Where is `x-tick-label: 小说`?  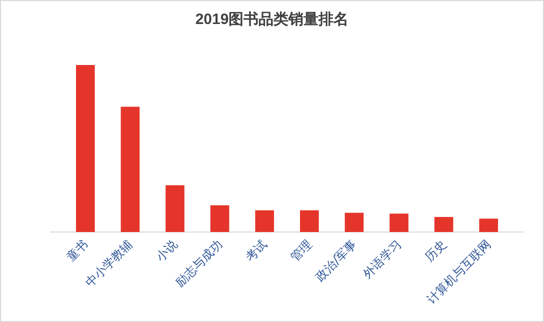
x-tick-label: 小说 is located at coordinates (166, 250).